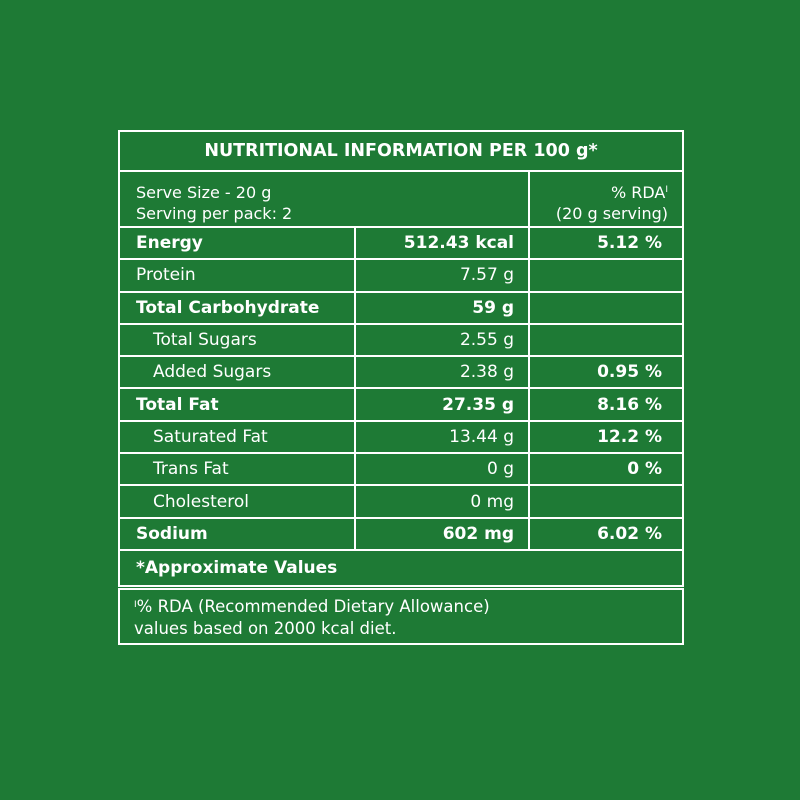  What do you see at coordinates (238, 372) in the screenshot?
I see `nutrient-name: Added Sugars` at bounding box center [238, 372].